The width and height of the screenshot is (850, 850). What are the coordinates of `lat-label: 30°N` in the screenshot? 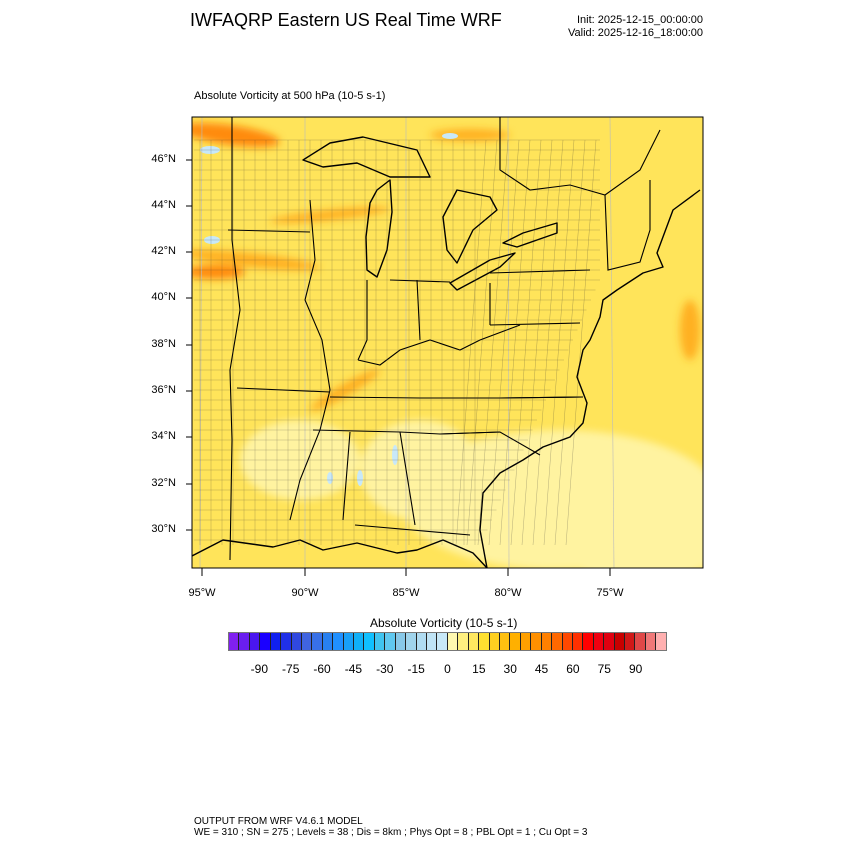 It's located at (163, 529).